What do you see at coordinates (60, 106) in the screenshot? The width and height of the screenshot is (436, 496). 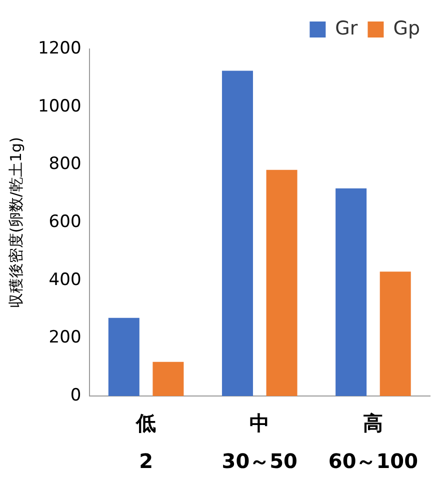 I see `y-tick-label: 1000` at bounding box center [60, 106].